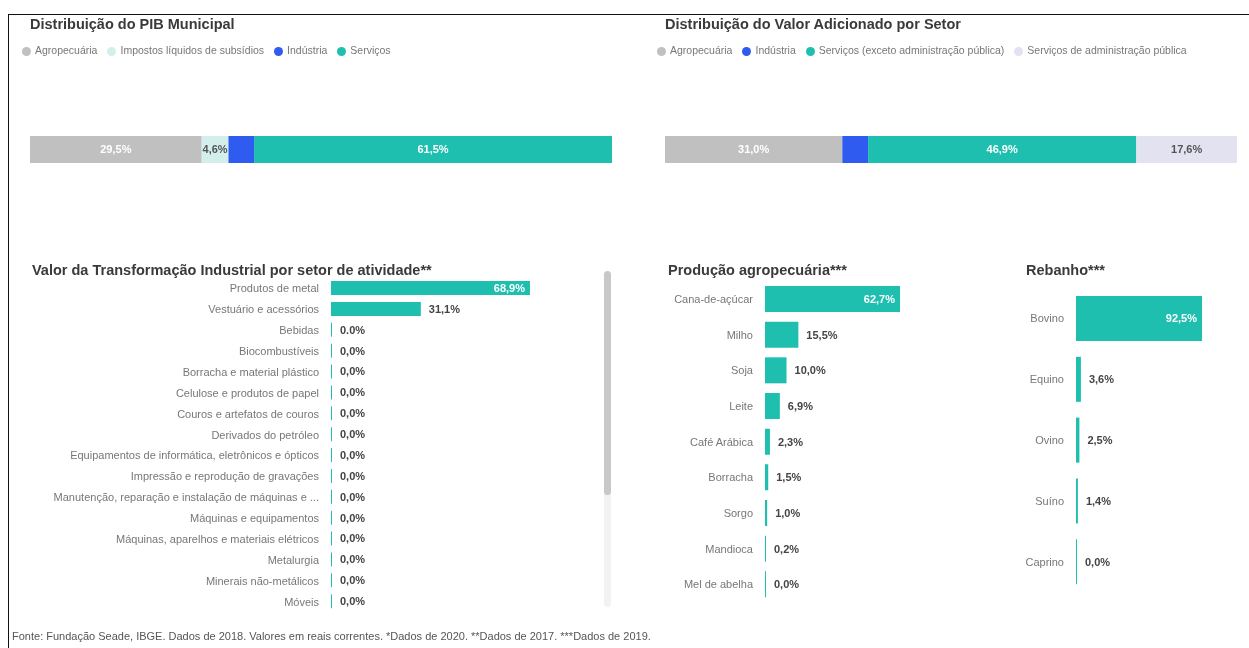  I want to click on legend-label: Serviços, so click(370, 50).